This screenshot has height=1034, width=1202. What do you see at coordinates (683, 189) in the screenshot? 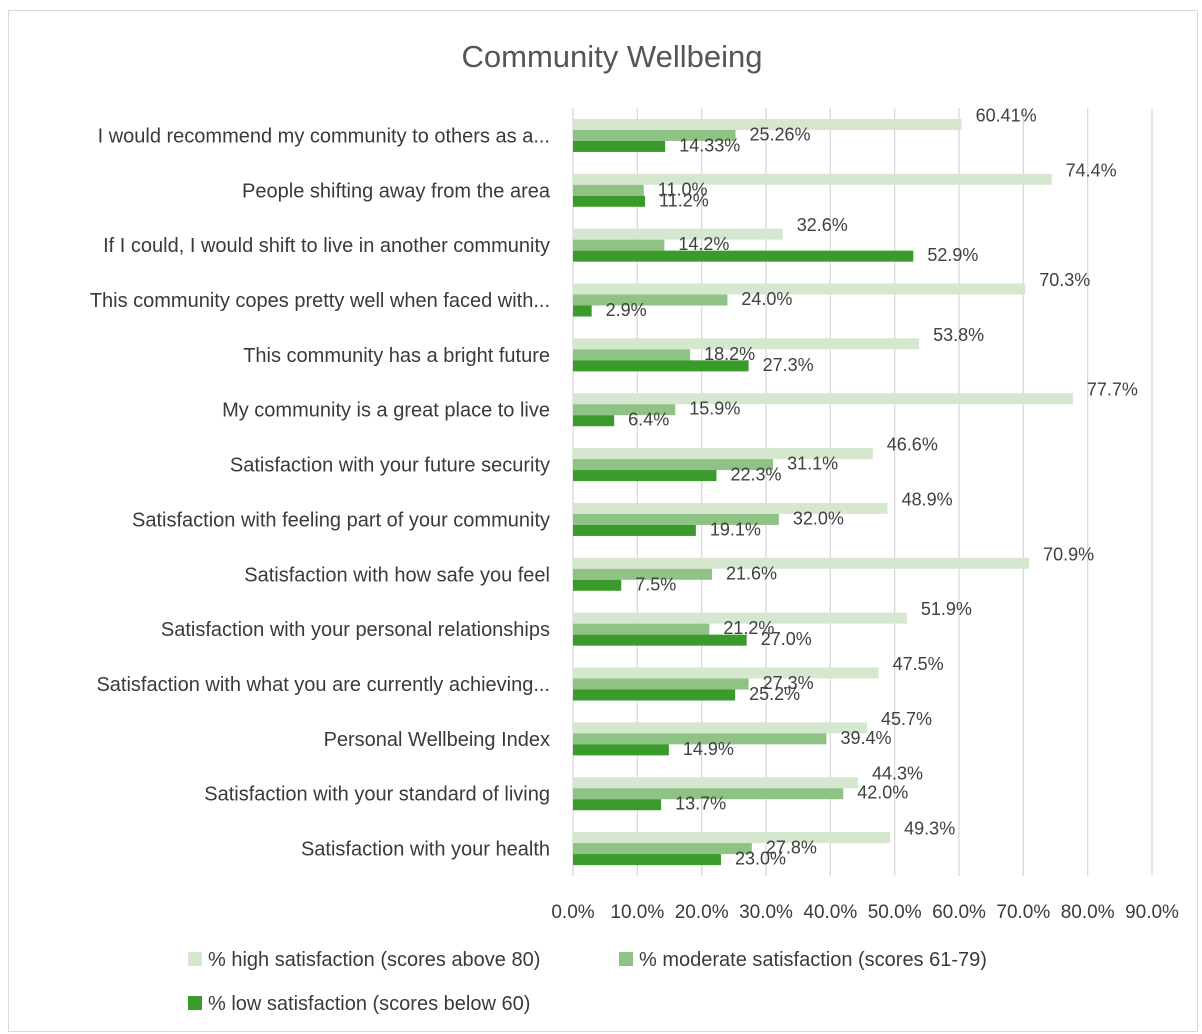
I see `data-label: 11.0%` at bounding box center [683, 189].